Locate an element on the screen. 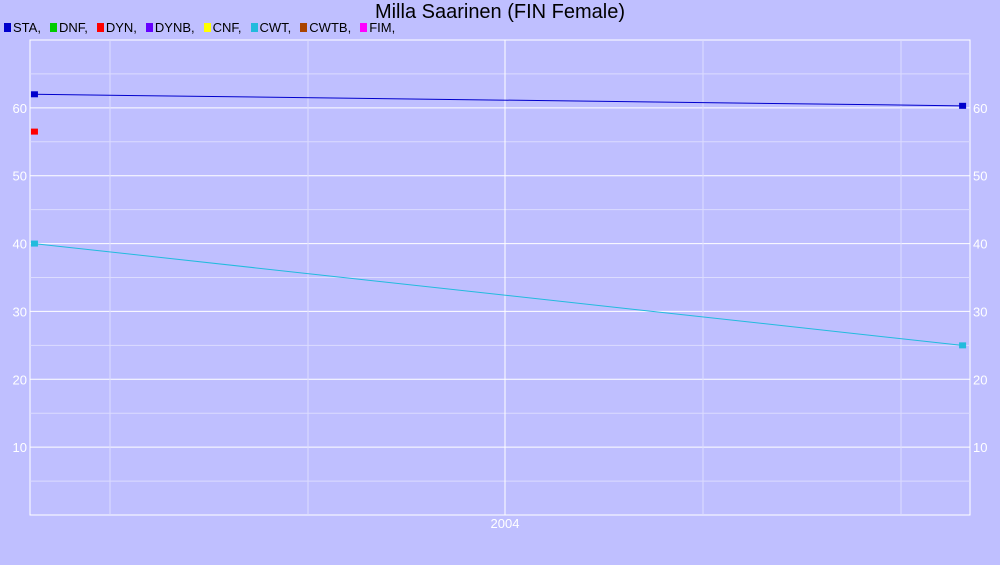 This screenshot has width=1000, height=565. y-tick-label-right: 20 is located at coordinates (980, 379).